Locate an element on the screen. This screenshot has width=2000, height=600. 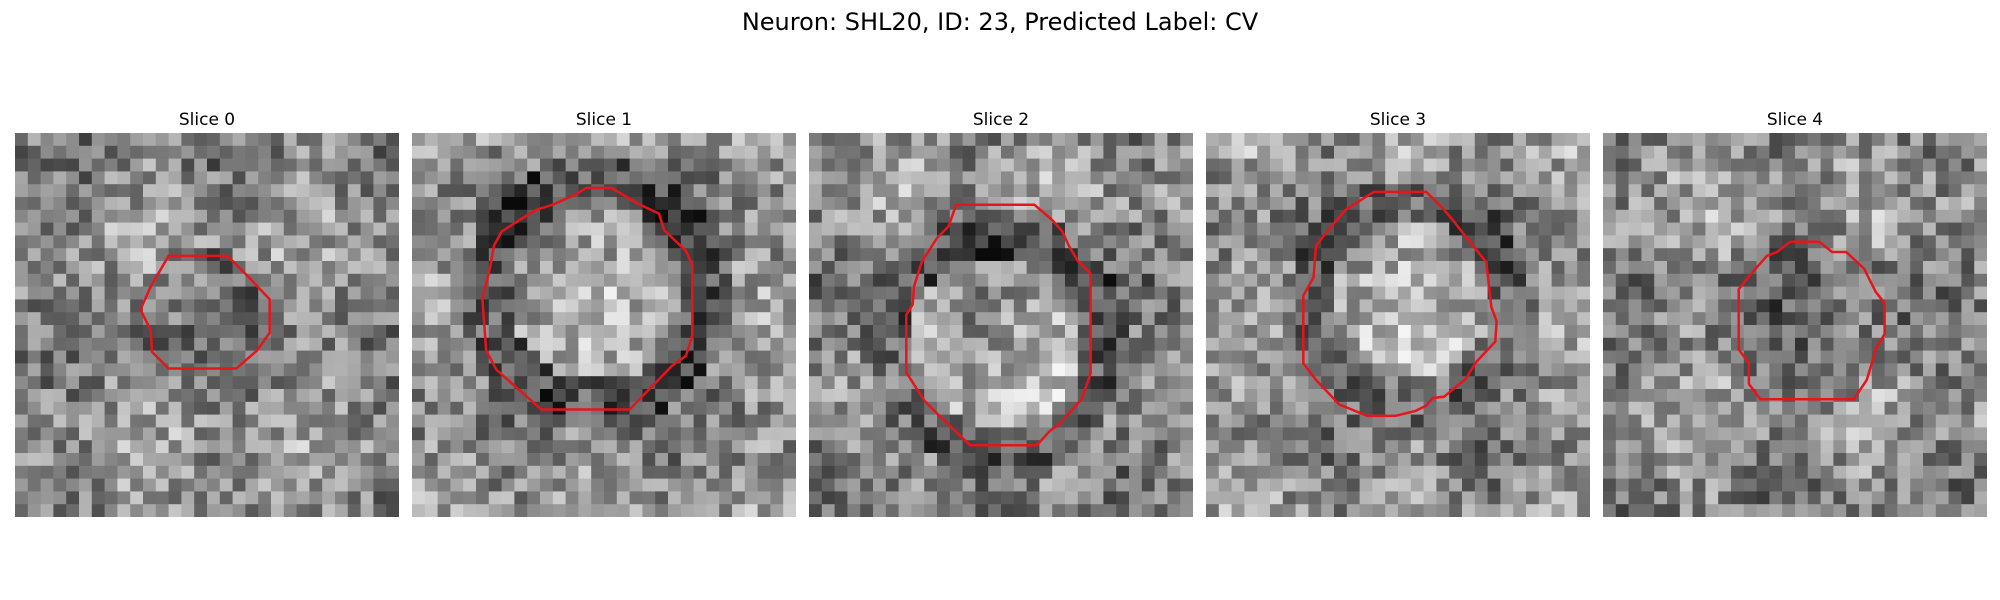
slice-title-4: Slice 4 is located at coordinates (1795, 120).